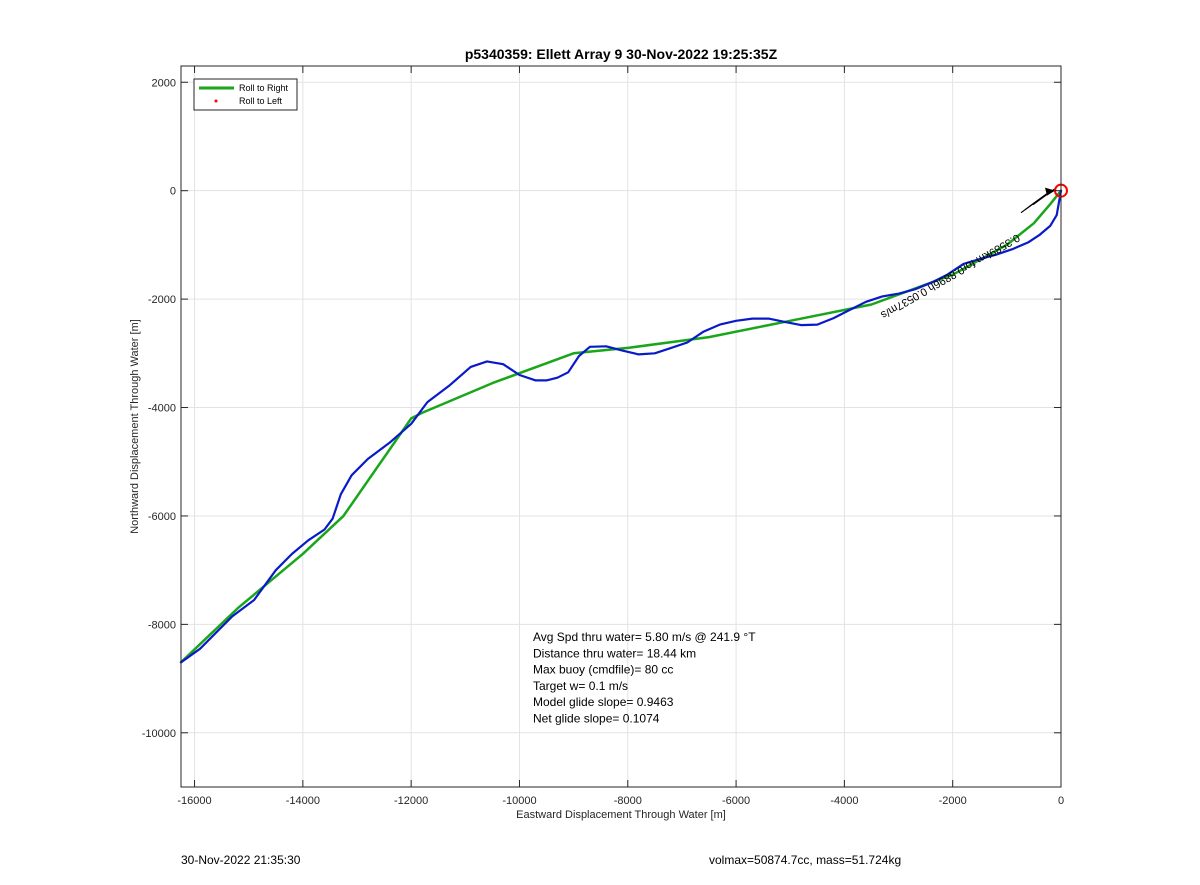  Describe the element at coordinates (805, 860) in the screenshot. I see `footer-volmax-mass: volmax=50874.7cc, mass=51.724kg` at that location.